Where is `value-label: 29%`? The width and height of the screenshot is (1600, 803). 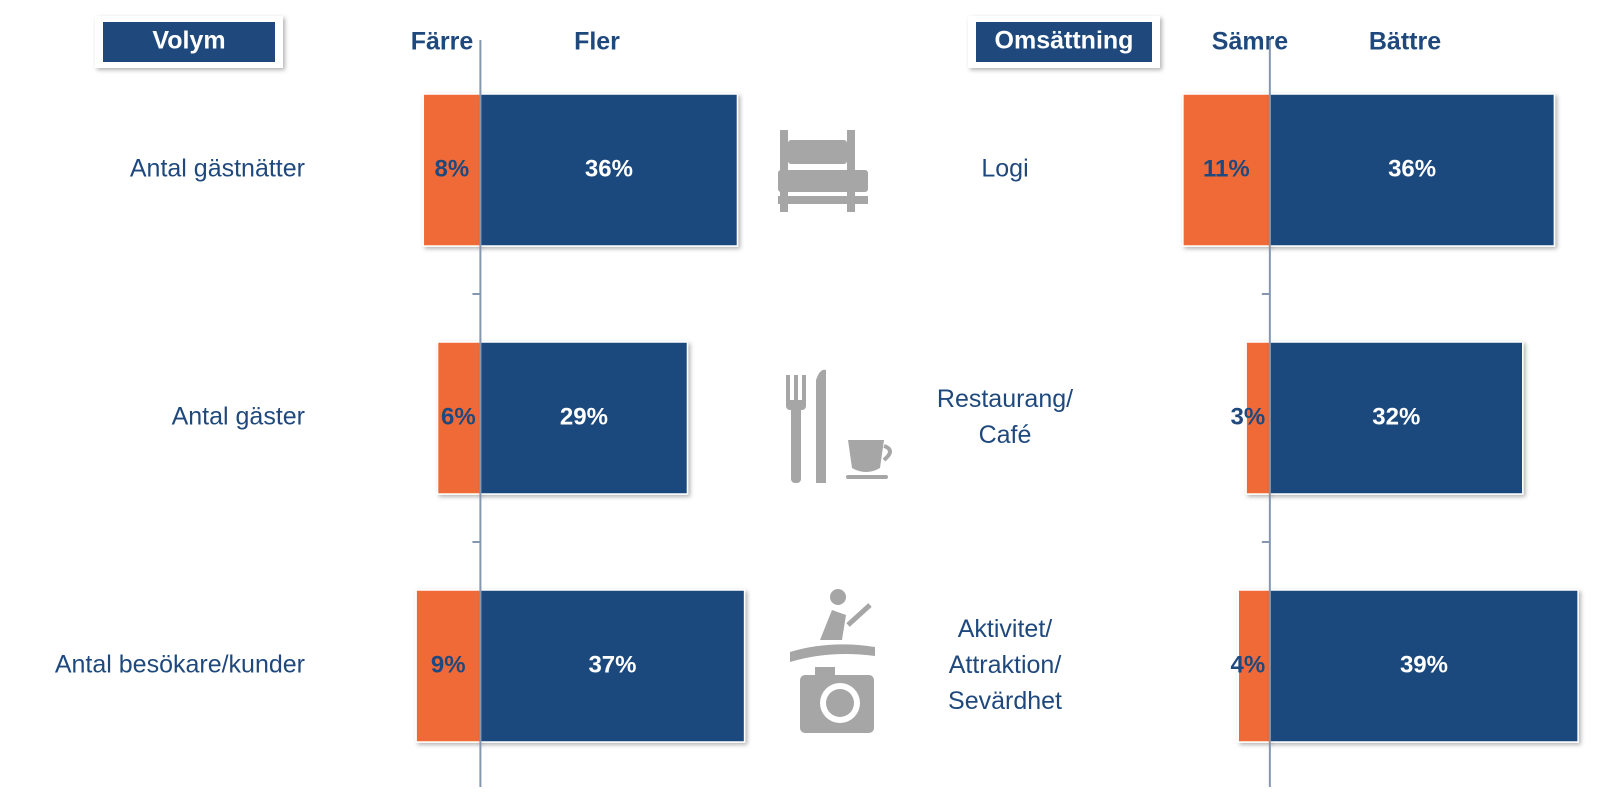 value-label: 29% is located at coordinates (584, 416).